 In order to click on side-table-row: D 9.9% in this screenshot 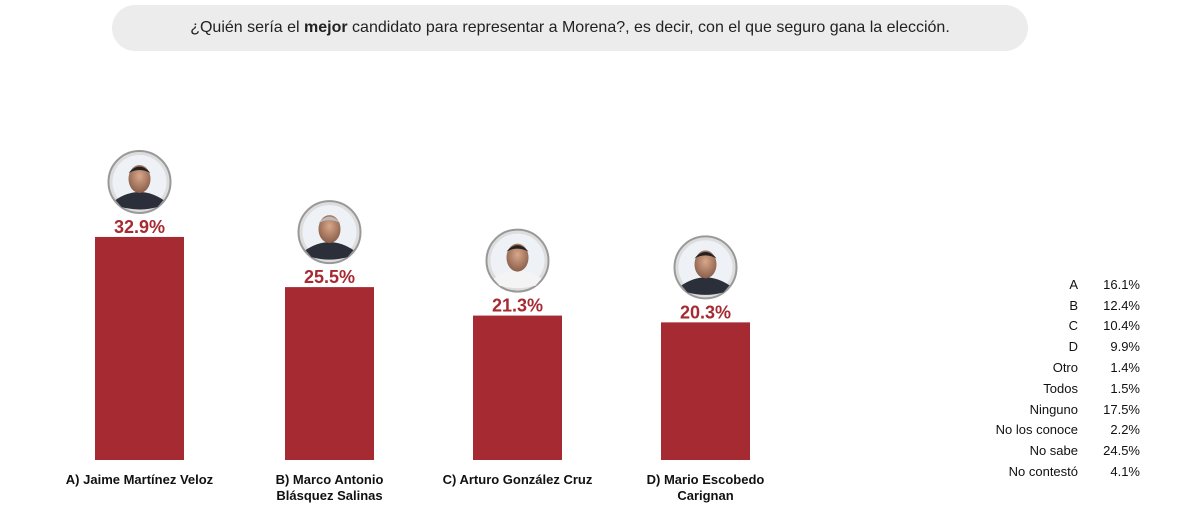, I will do `click(1052, 346)`.